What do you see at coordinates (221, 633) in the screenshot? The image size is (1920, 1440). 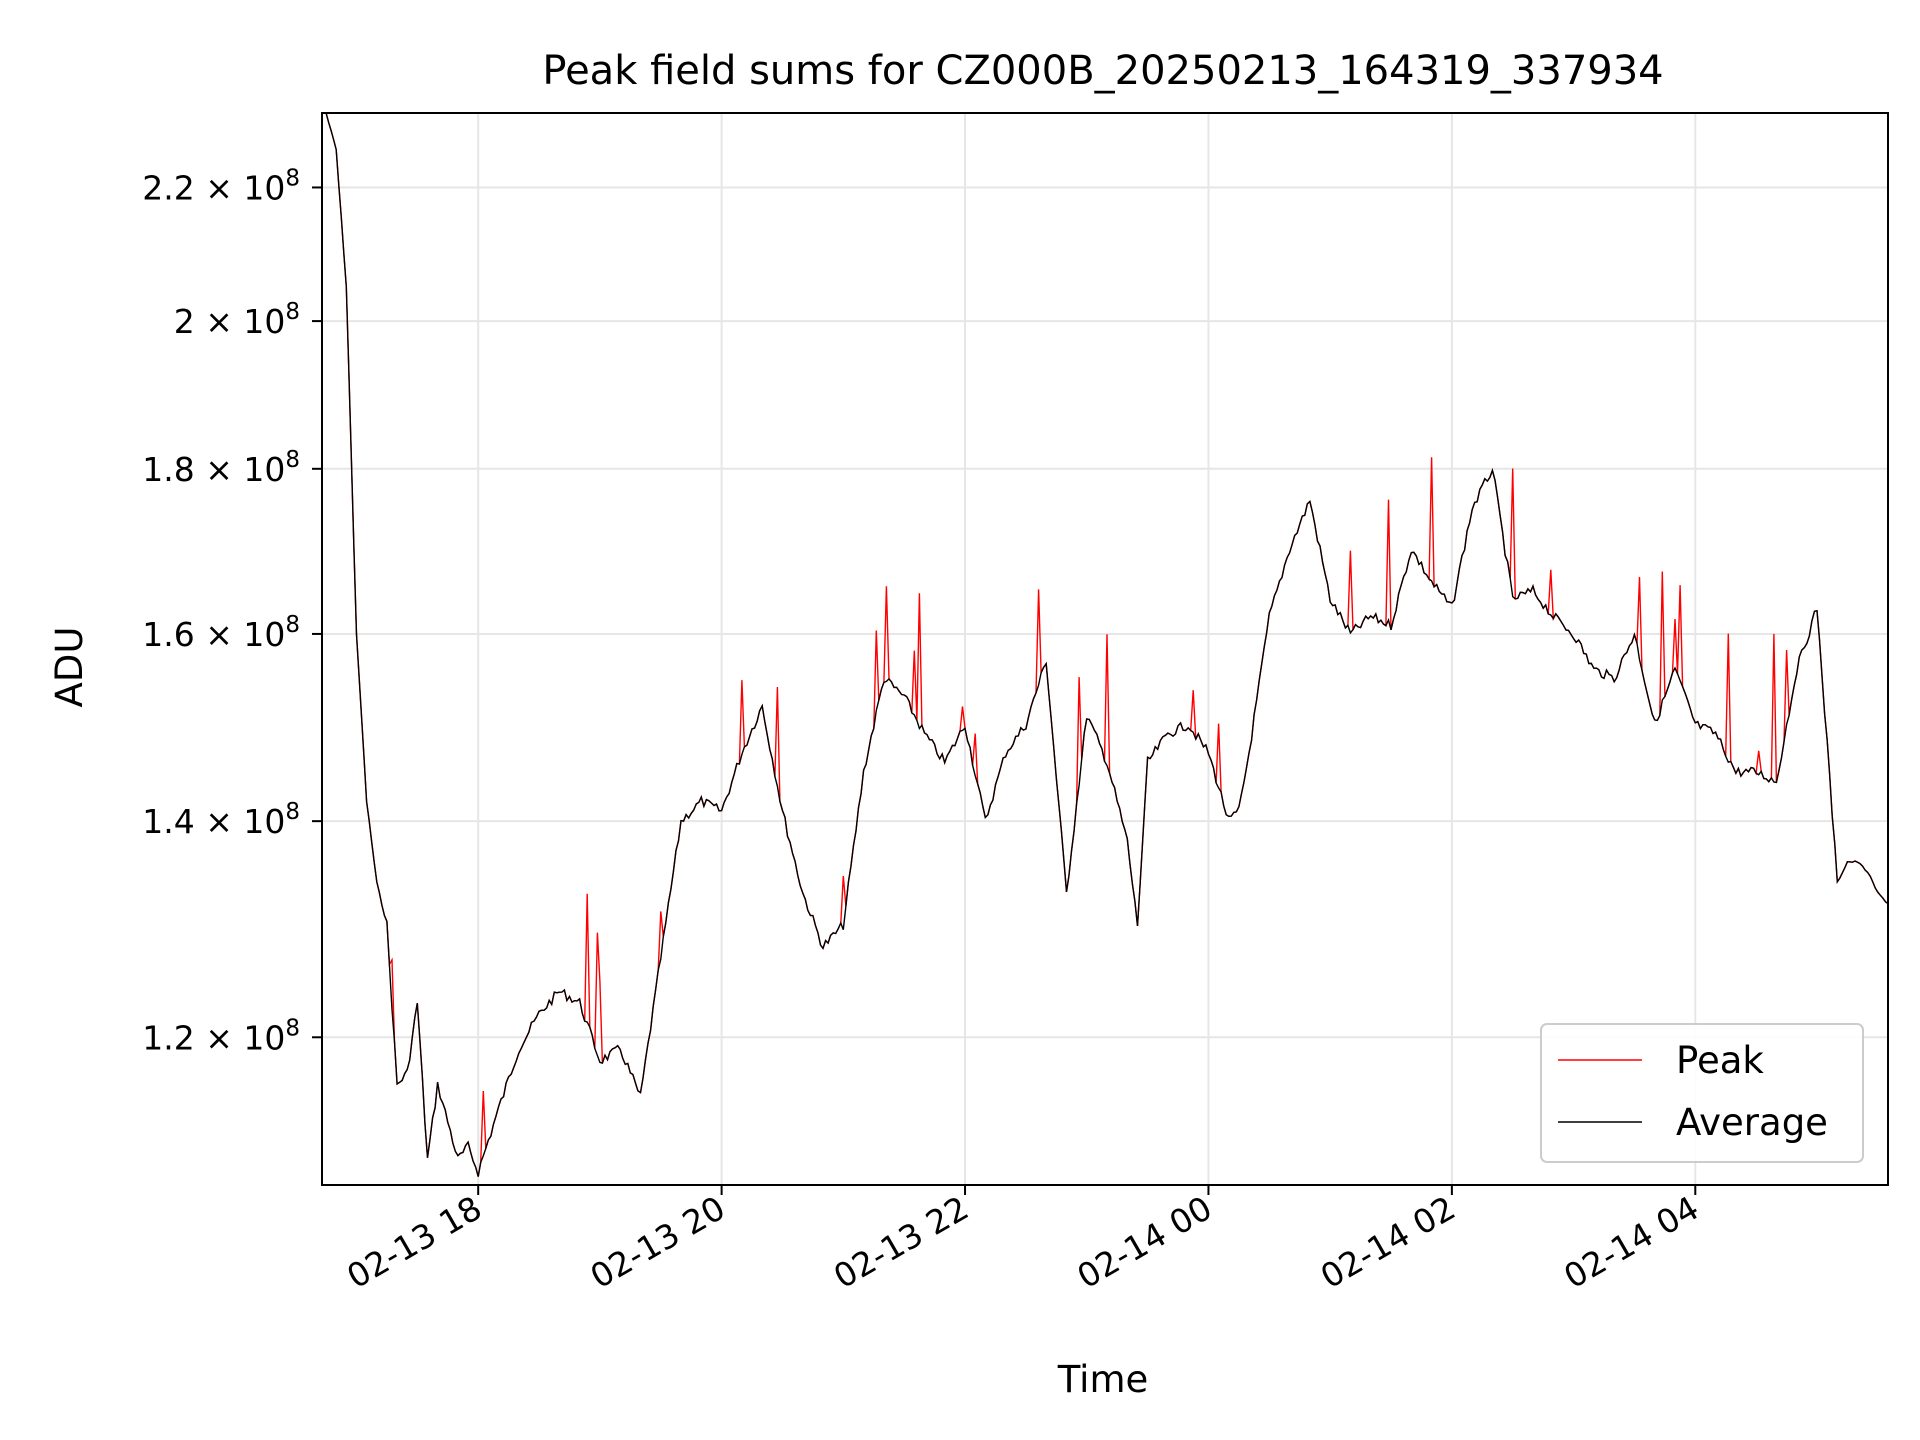 I see `y-tick-label: 1.6 × 108` at bounding box center [221, 633].